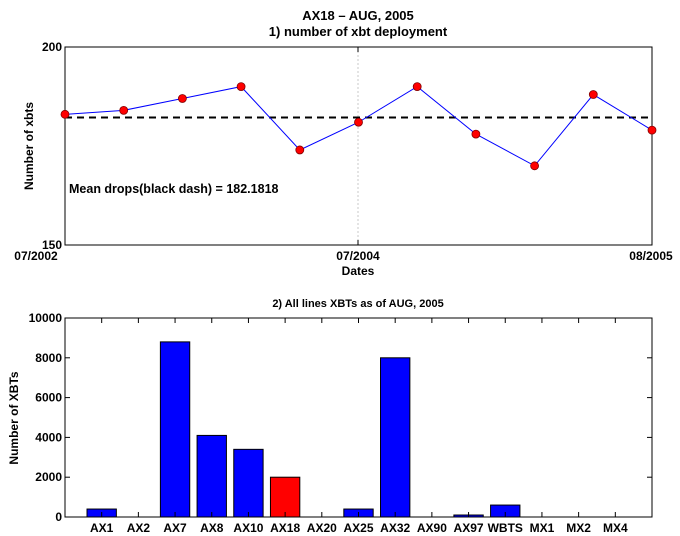 This screenshot has height=536, width=680. I want to click on x-tick-label: AX97, so click(469, 528).